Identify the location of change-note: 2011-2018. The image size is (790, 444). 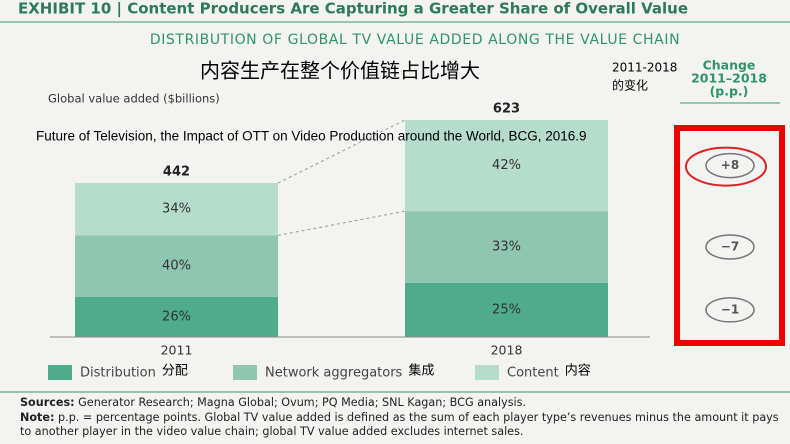
(644, 68).